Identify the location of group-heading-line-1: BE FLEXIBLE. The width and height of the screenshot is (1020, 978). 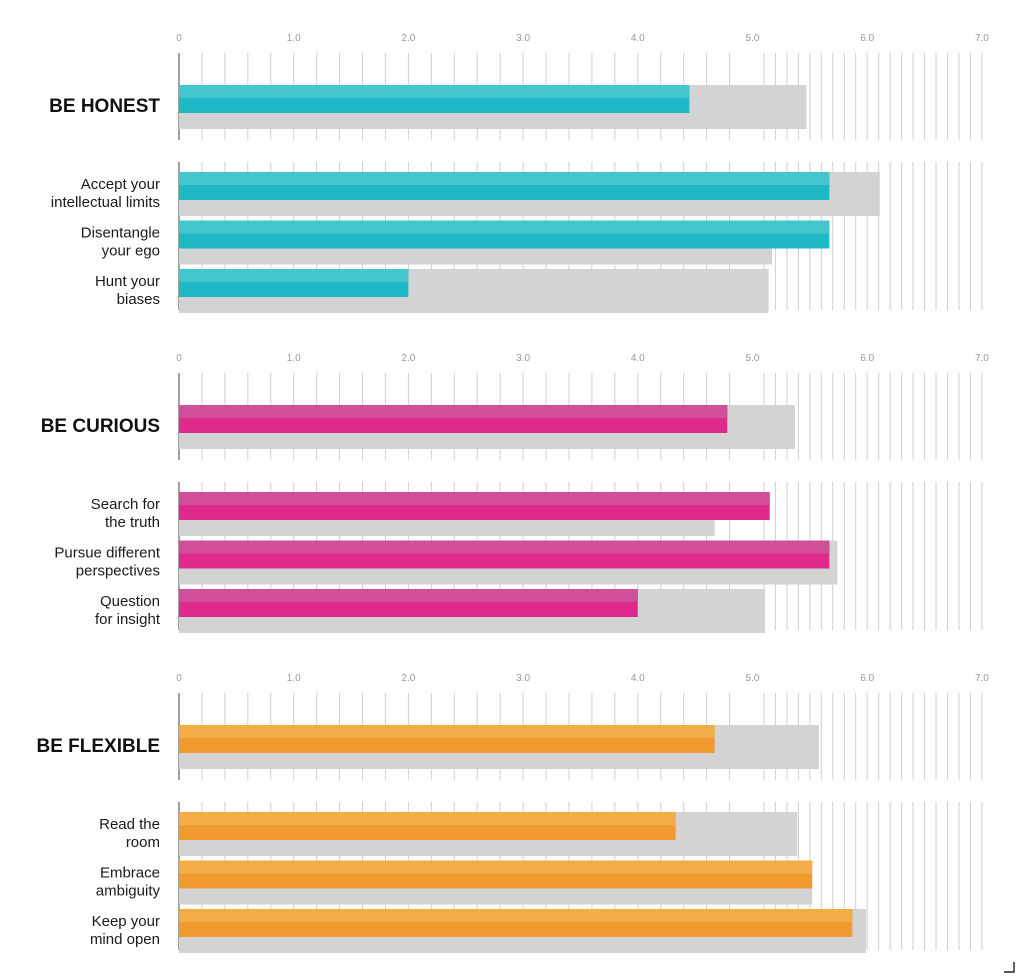
(98, 746).